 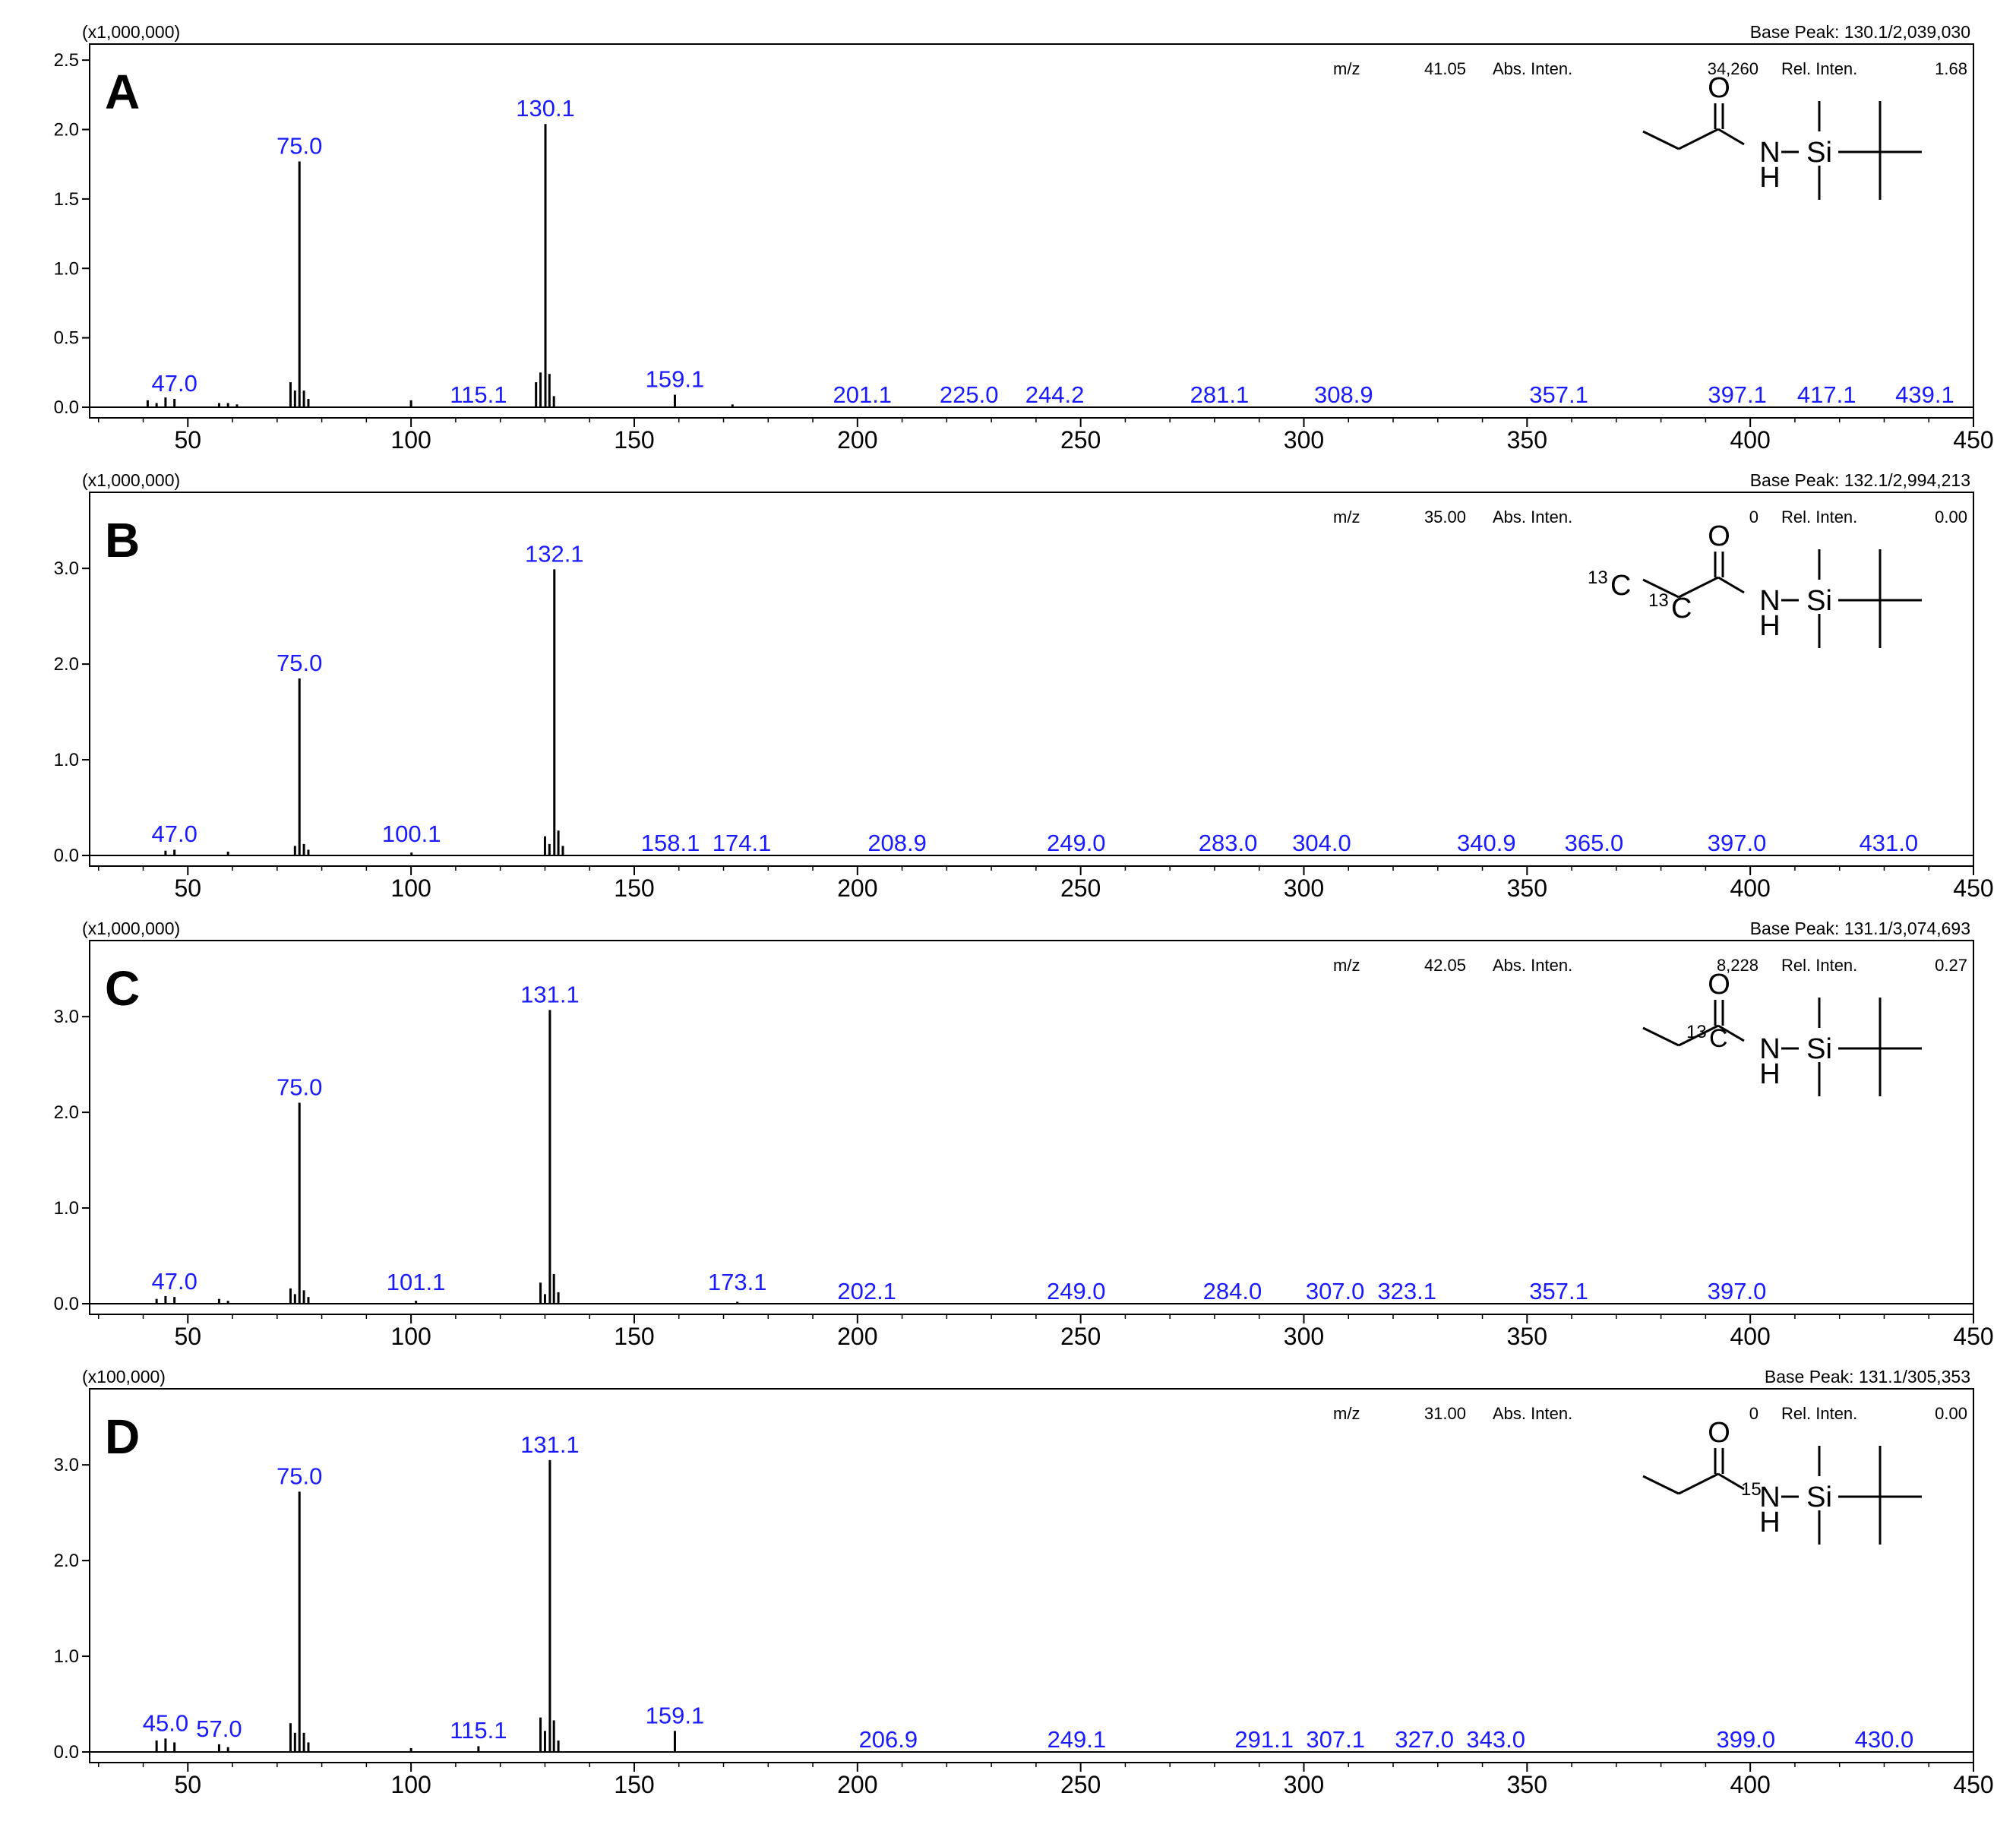 I want to click on molecule-structure: ONH Si 15, so click(x=1782, y=1481).